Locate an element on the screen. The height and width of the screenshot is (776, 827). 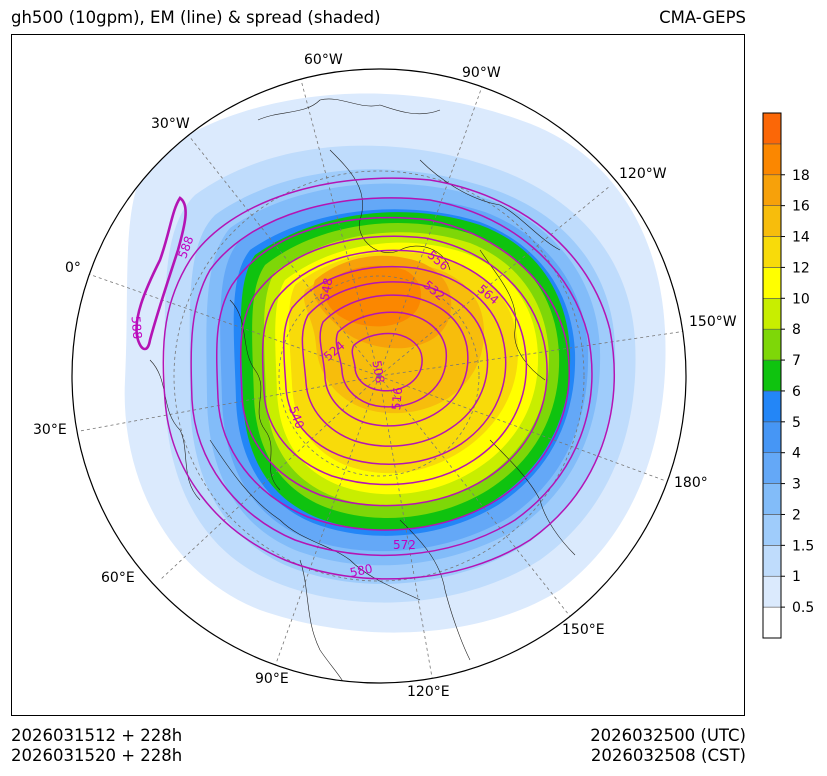
colorbar-tick-label: 5 is located at coordinates (796, 423).